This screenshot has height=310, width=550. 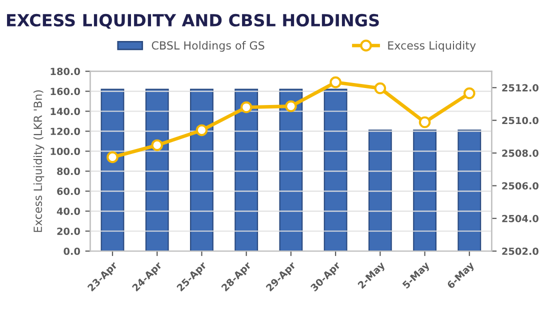 I want to click on y2-tick-label: 2506.0, so click(x=520, y=186).